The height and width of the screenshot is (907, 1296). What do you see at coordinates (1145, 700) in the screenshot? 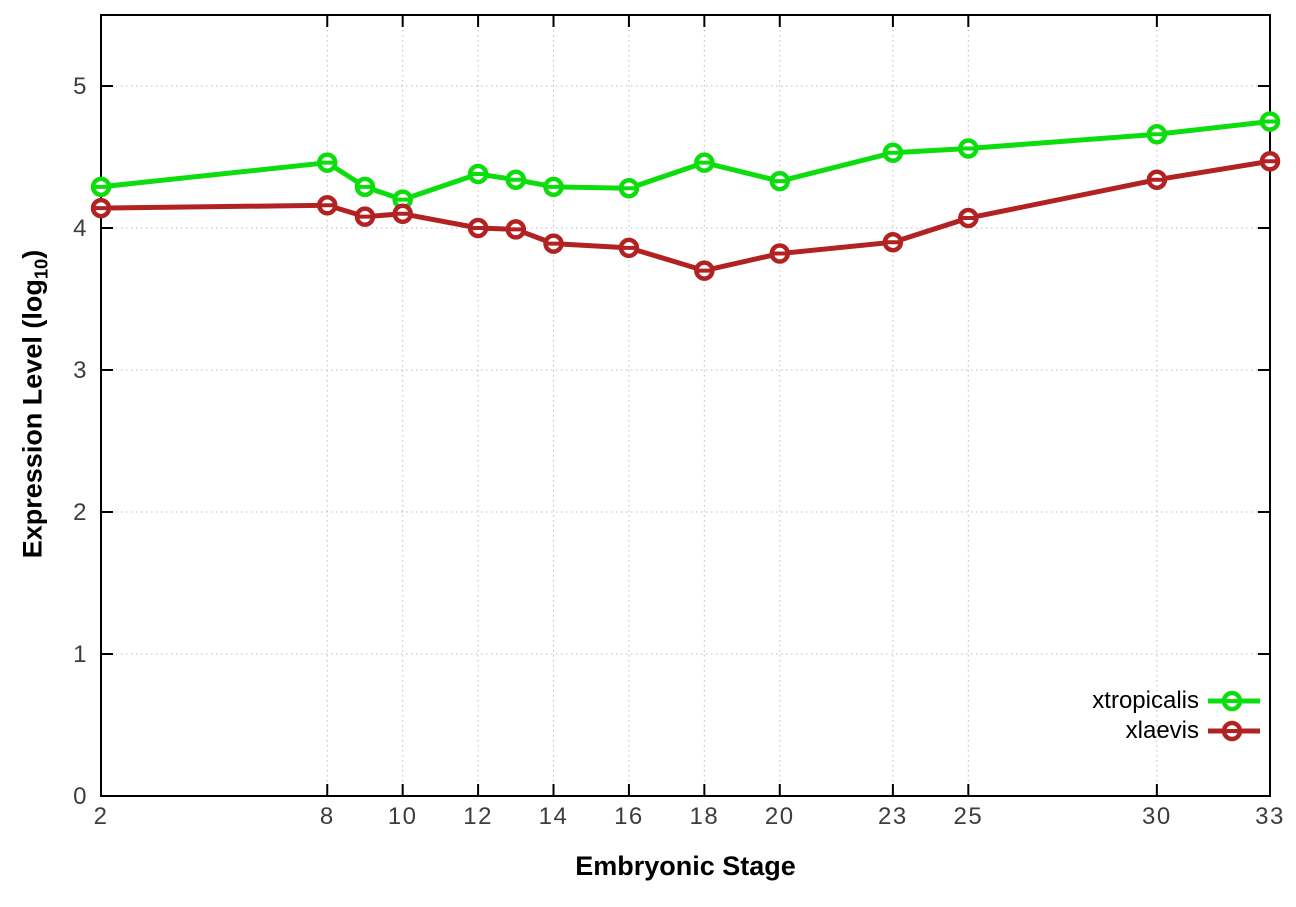
I see `legend-label-xtropicalis: xtropicalis` at bounding box center [1145, 700].